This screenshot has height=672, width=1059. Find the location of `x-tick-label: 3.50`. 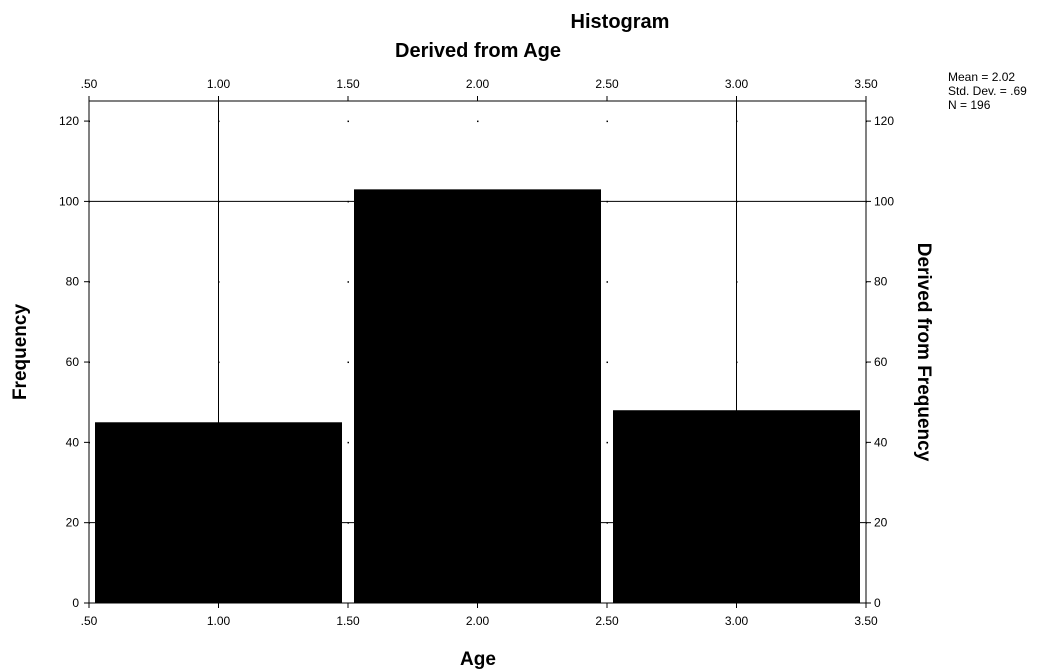

x-tick-label: 3.50 is located at coordinates (866, 621).